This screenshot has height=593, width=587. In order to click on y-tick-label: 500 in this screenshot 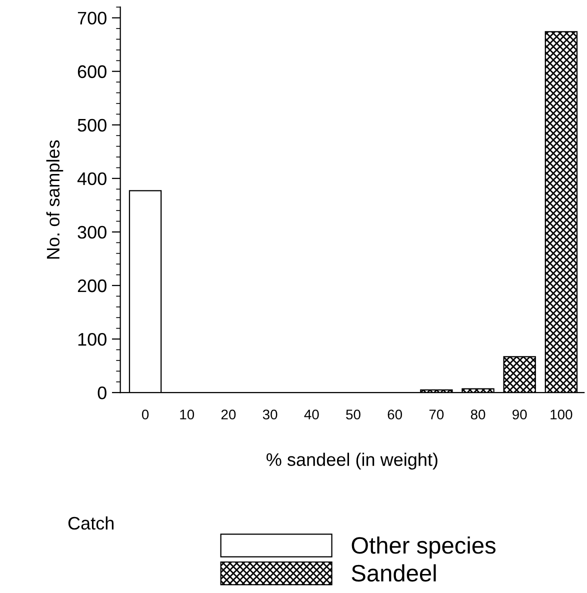, I will do `click(92, 125)`.